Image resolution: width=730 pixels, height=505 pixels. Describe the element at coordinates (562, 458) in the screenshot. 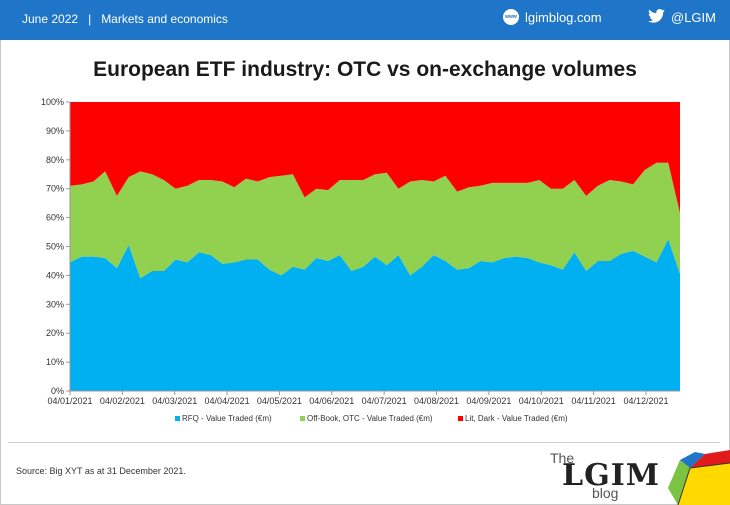

I see `logo-the: The` at that location.